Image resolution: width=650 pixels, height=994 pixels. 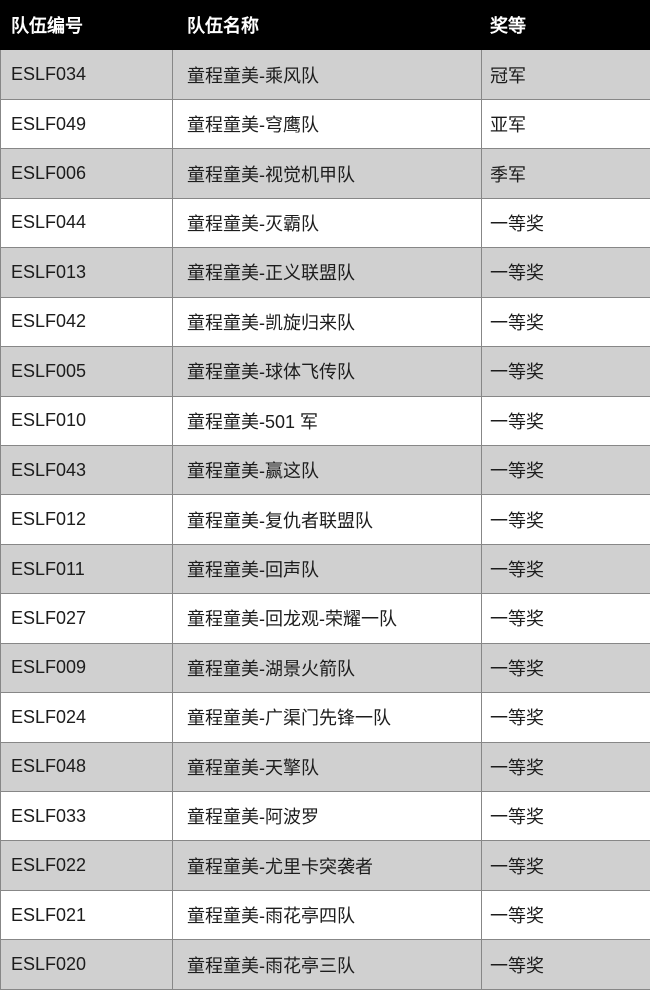 I want to click on team-id-cell: ESLF005, so click(x=86, y=371).